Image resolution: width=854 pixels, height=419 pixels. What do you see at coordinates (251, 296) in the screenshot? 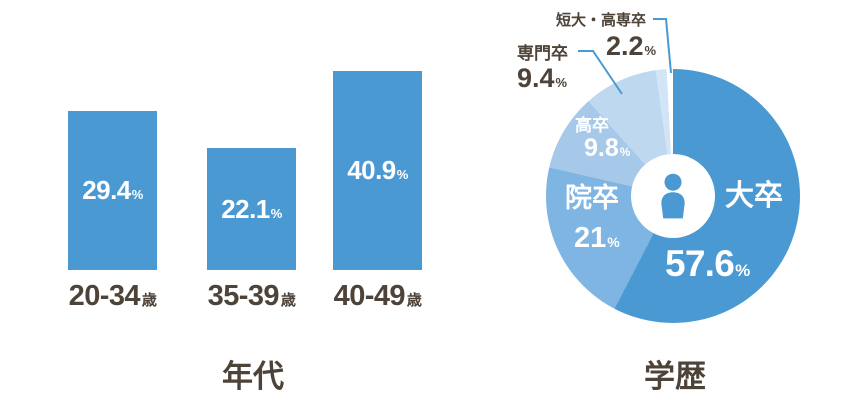
I see `x-axis-label-35-39: 35-39 歳` at bounding box center [251, 296].